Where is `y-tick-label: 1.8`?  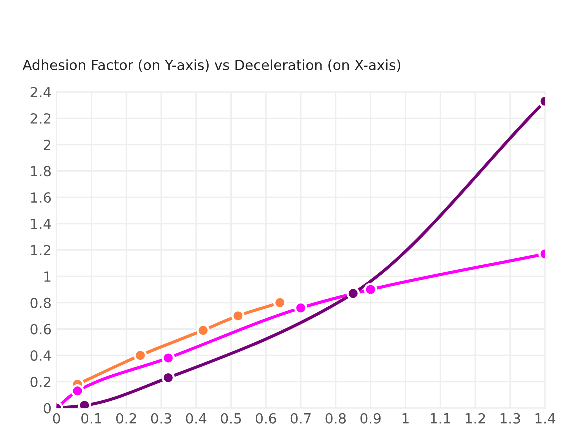 y-tick-label: 1.8 is located at coordinates (41, 171).